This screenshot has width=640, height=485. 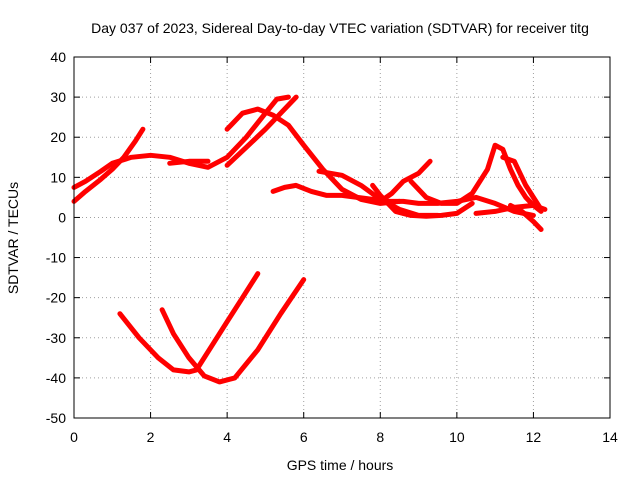 I want to click on y-tick-label: -10, so click(x=56, y=258).